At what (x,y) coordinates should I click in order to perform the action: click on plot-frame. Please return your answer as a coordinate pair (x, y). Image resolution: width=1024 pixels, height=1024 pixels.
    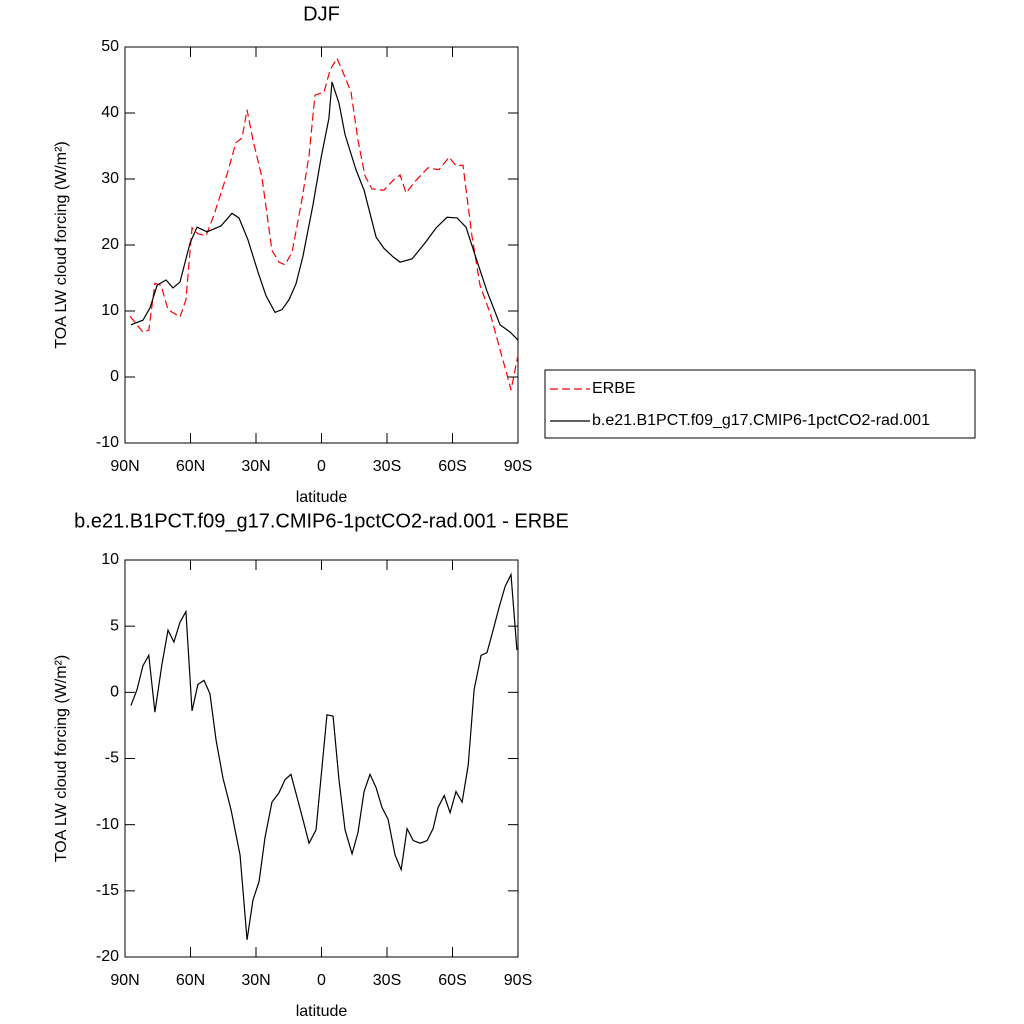
    Looking at the image, I should click on (321, 245).